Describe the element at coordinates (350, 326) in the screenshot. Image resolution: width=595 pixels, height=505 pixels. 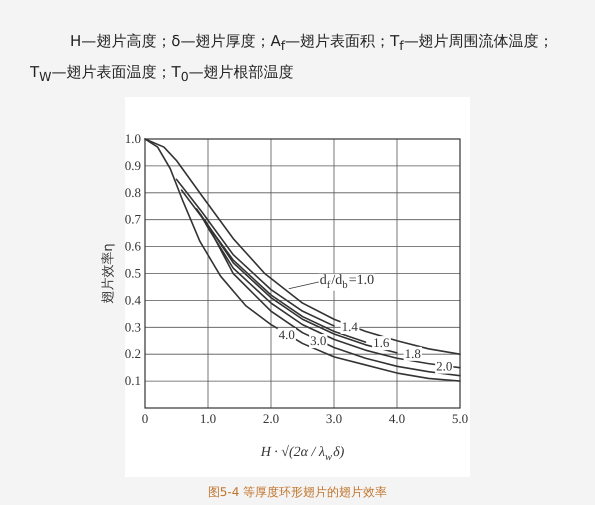
I see `series-label: 1.4` at that location.